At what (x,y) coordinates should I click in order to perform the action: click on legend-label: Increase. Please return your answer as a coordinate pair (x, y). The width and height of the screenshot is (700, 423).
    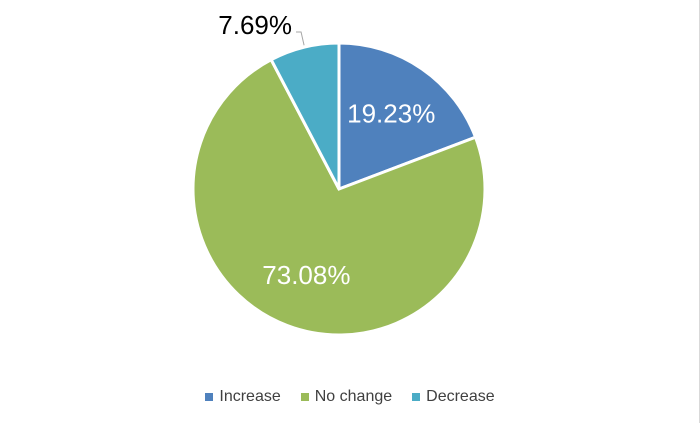
    Looking at the image, I should click on (250, 396).